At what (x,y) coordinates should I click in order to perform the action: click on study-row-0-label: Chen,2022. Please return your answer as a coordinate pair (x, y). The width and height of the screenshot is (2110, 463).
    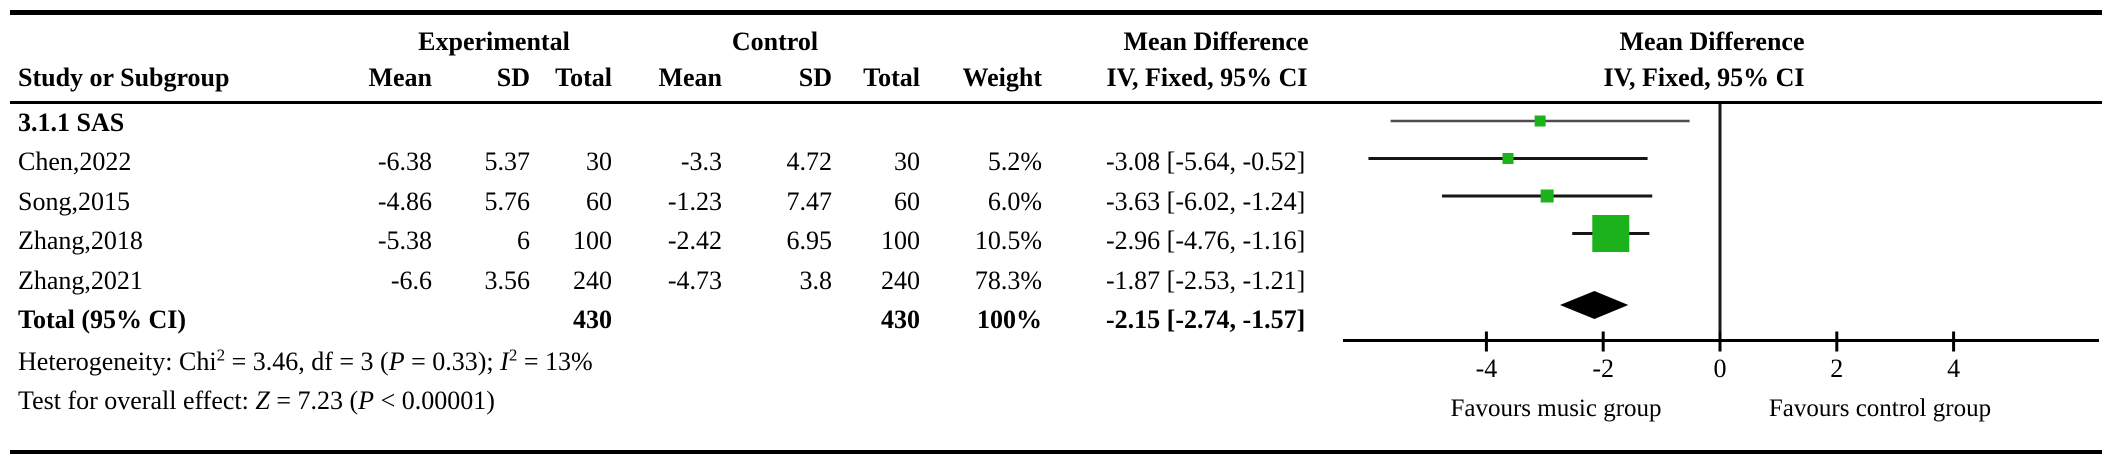
    Looking at the image, I should click on (75, 161).